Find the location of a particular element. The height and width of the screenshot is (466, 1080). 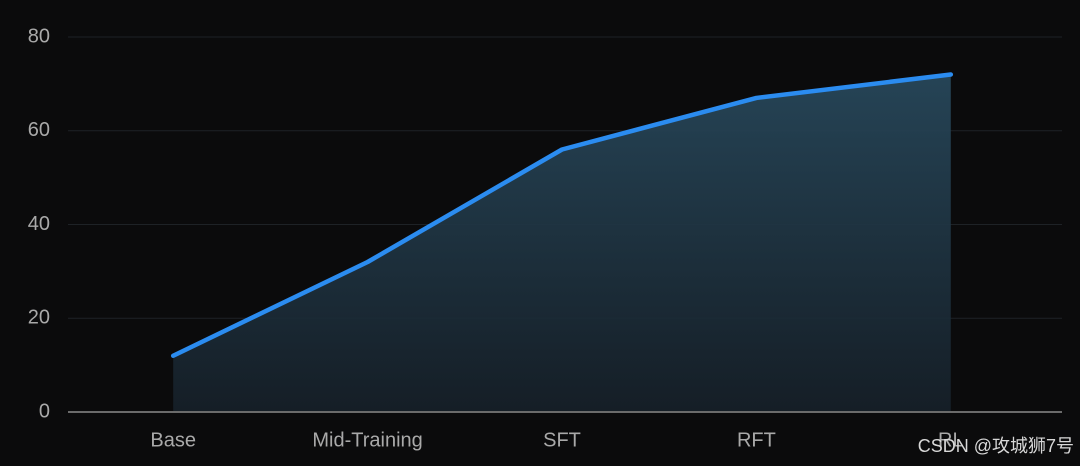

y-tick-label: 0 is located at coordinates (44, 411).